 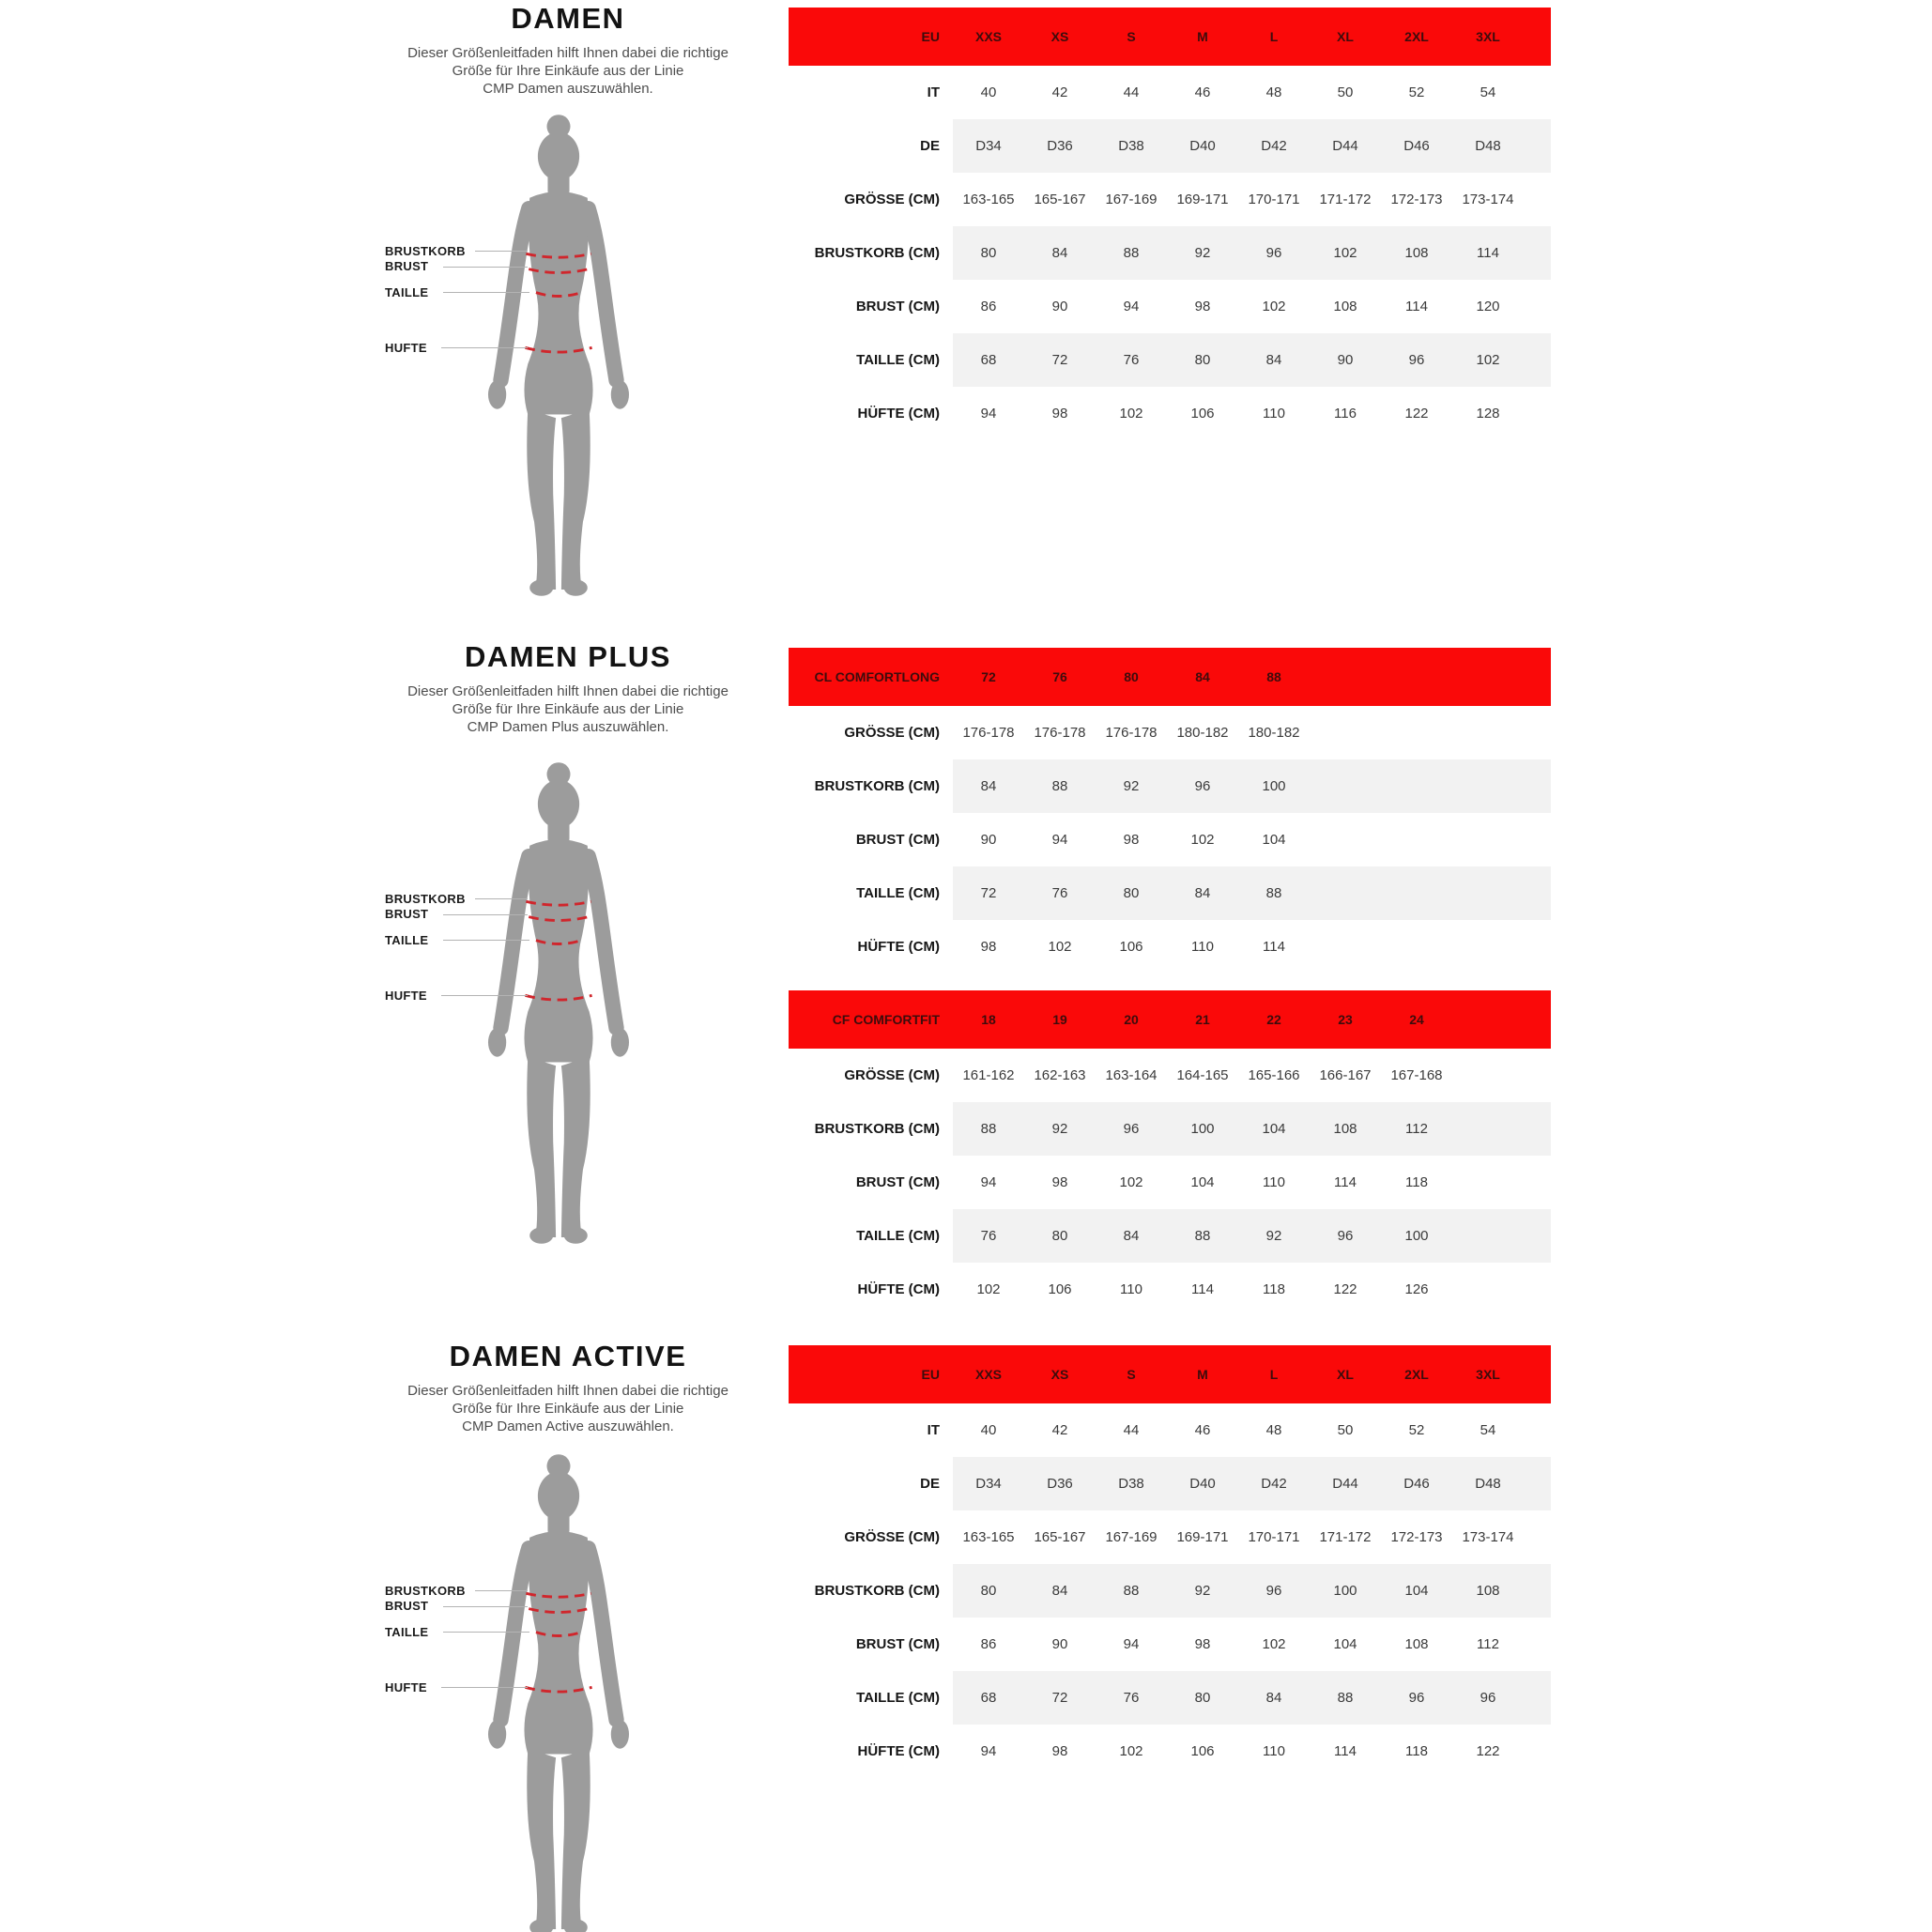 I want to click on header-size-cell: 80, so click(x=1132, y=677).